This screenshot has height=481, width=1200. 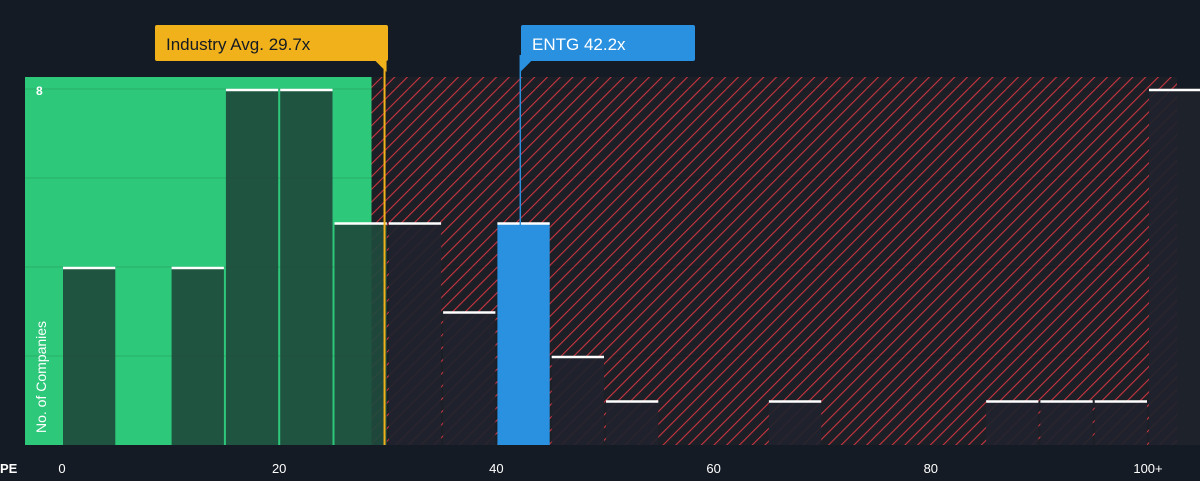 I want to click on company-pointer, so click(x=526, y=66).